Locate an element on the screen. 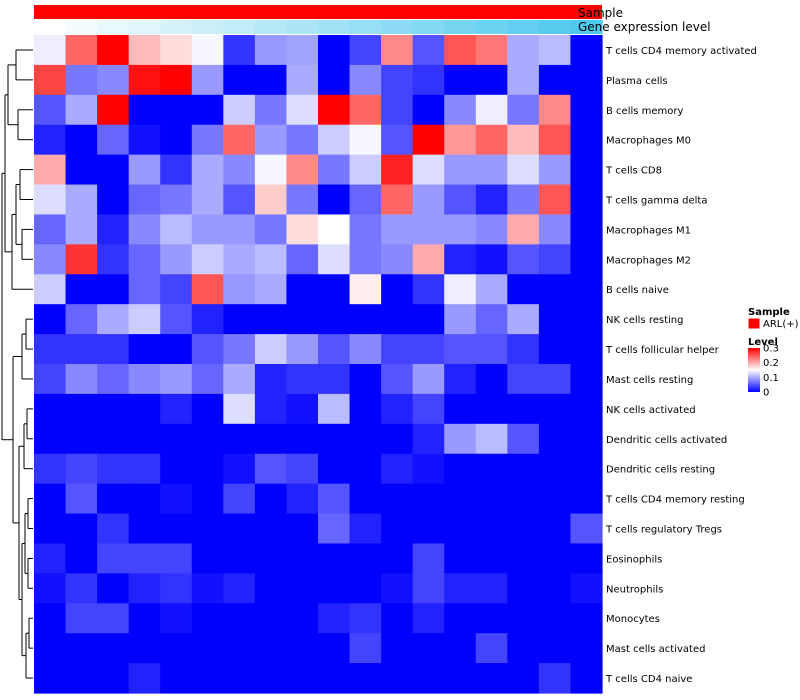  legend-level-tick-label: 0.3 is located at coordinates (771, 349).